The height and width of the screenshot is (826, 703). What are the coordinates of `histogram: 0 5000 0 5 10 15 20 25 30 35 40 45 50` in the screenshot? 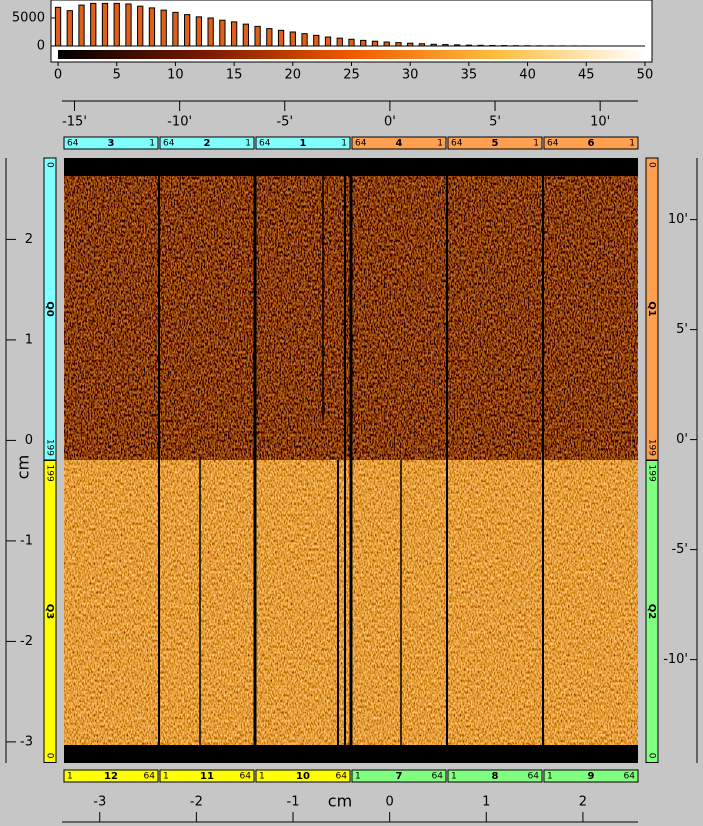 It's located at (332, 41).